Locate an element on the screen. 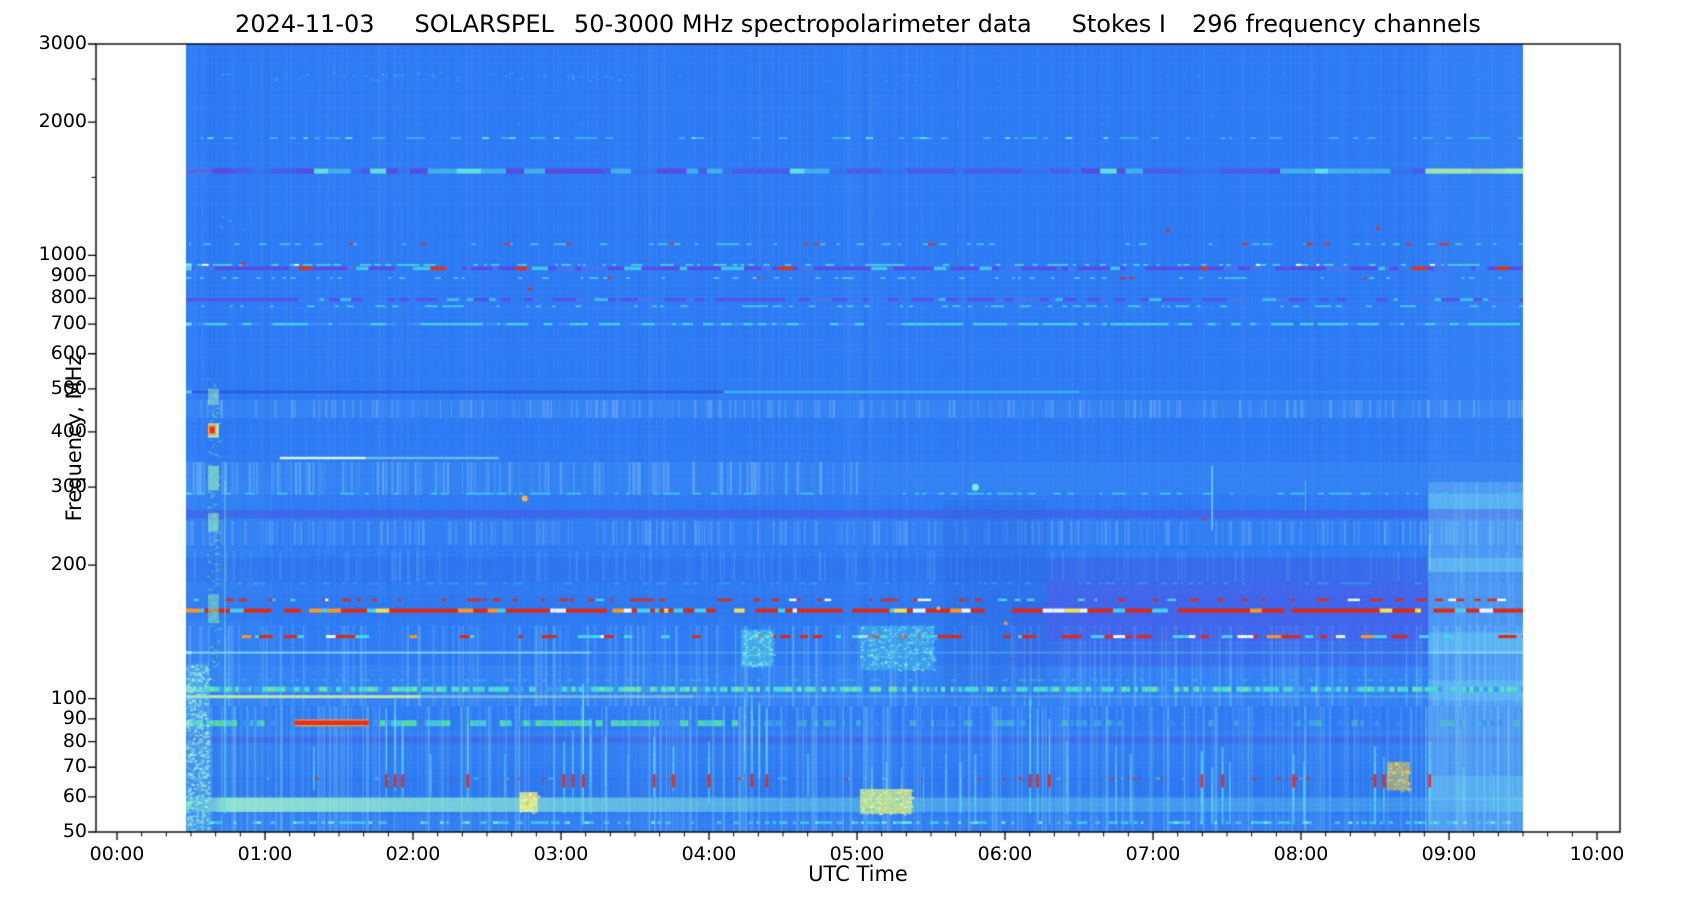 This screenshot has width=1687, height=906. title-instrument: SOLARSPEL is located at coordinates (484, 24).